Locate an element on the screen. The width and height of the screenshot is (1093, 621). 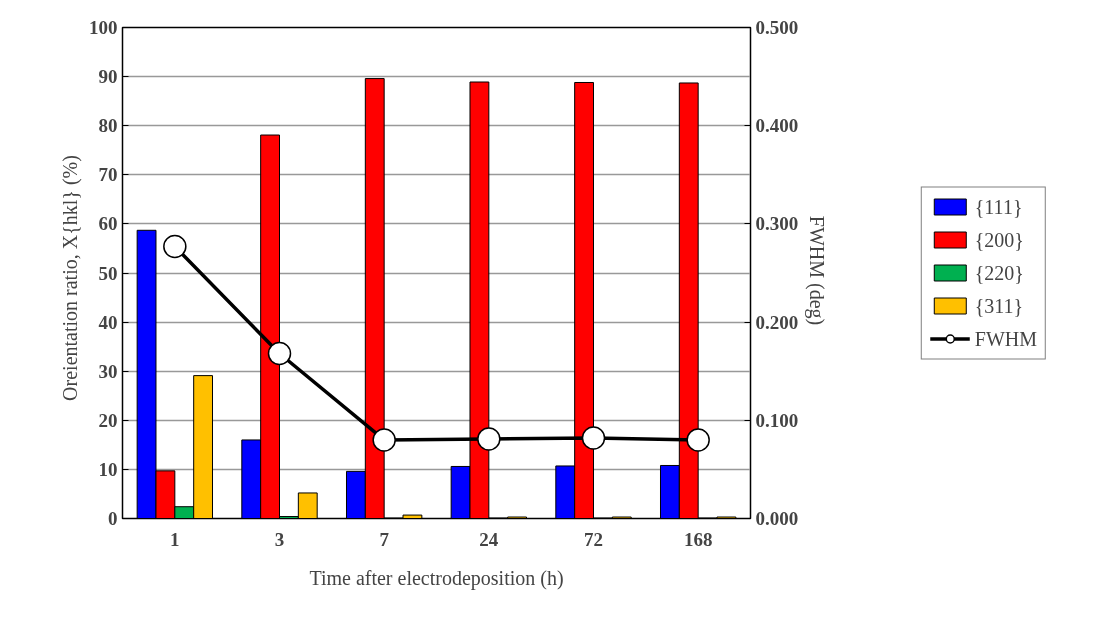
y-tick-label: 100 is located at coordinates (103, 27).